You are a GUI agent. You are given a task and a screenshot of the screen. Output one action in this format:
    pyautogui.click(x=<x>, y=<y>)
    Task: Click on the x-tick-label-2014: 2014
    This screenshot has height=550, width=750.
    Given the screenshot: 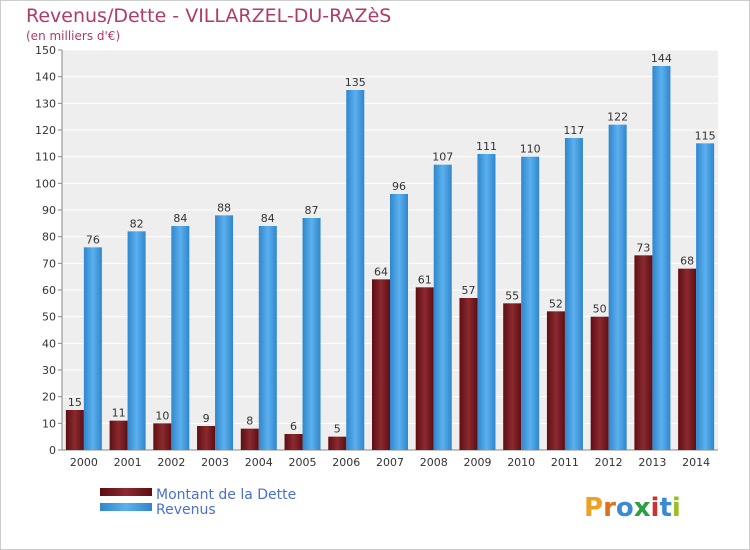 What is the action you would take?
    pyautogui.click(x=696, y=462)
    